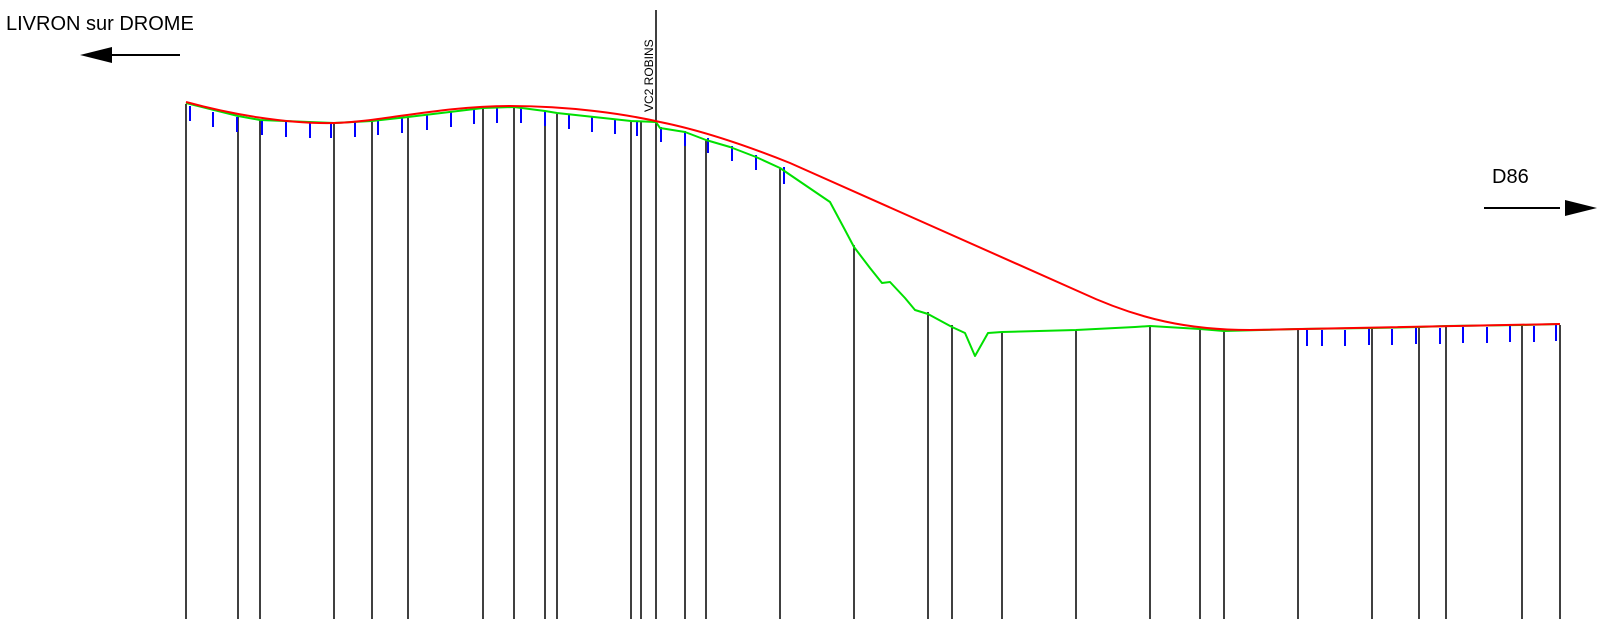 This screenshot has height=619, width=1597. What do you see at coordinates (1510, 177) in the screenshot?
I see `right-direction-label: D86` at bounding box center [1510, 177].